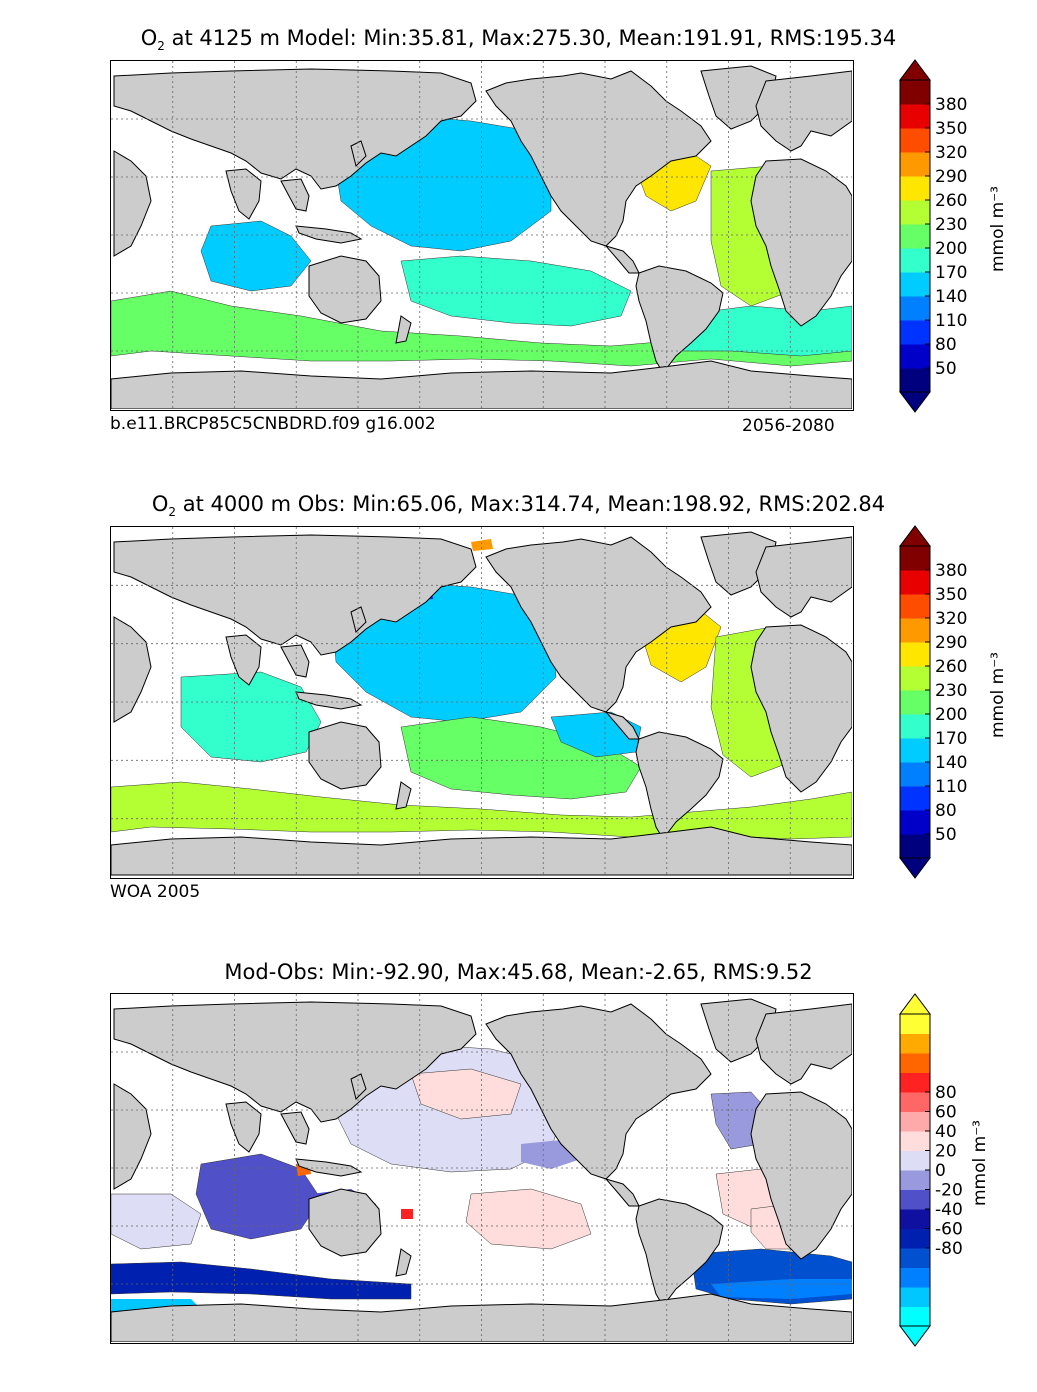  What do you see at coordinates (949, 1191) in the screenshot?
I see `colorbar-tick-label: -20` at bounding box center [949, 1191].